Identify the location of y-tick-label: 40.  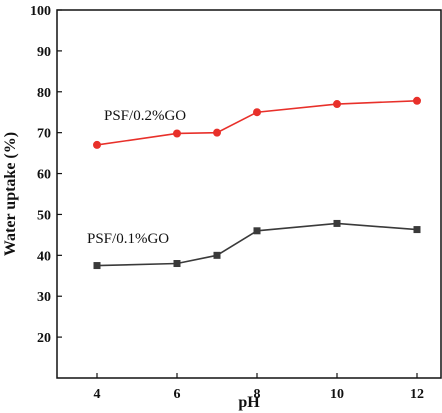
(44, 256).